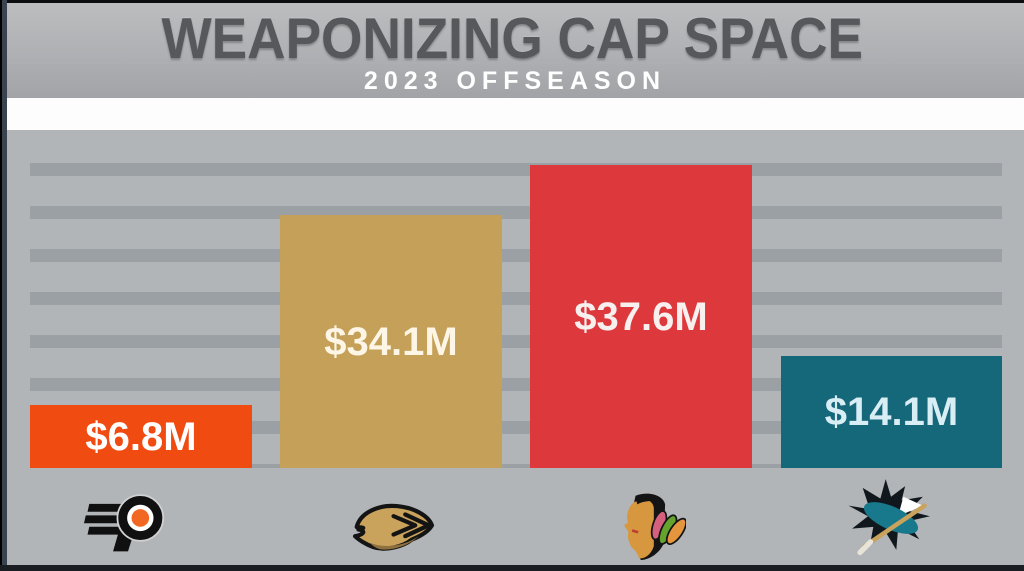  Describe the element at coordinates (391, 527) in the screenshot. I see `ducks-logo` at that location.